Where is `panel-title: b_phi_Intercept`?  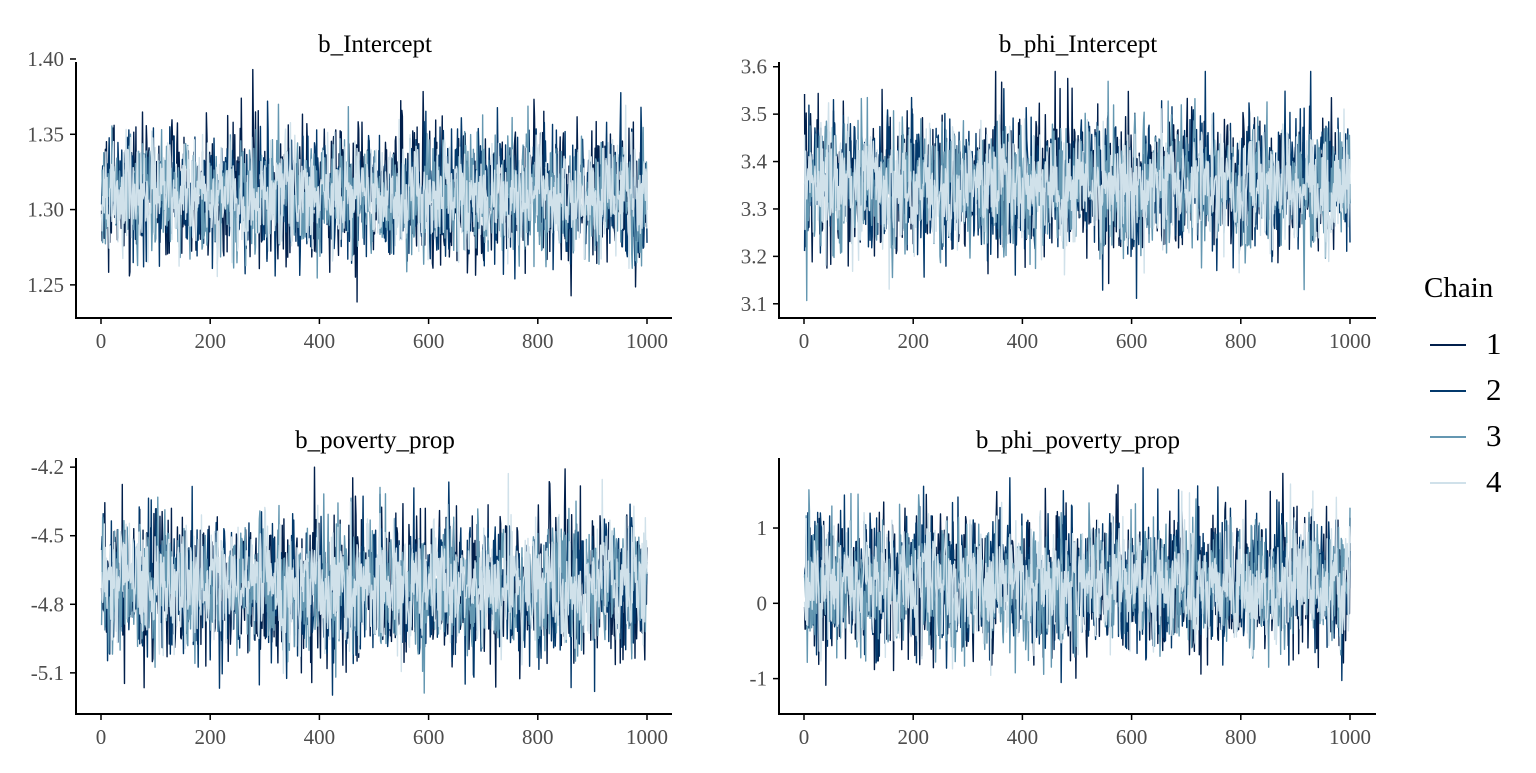
panel-title: b_phi_Intercept is located at coordinates (1078, 44).